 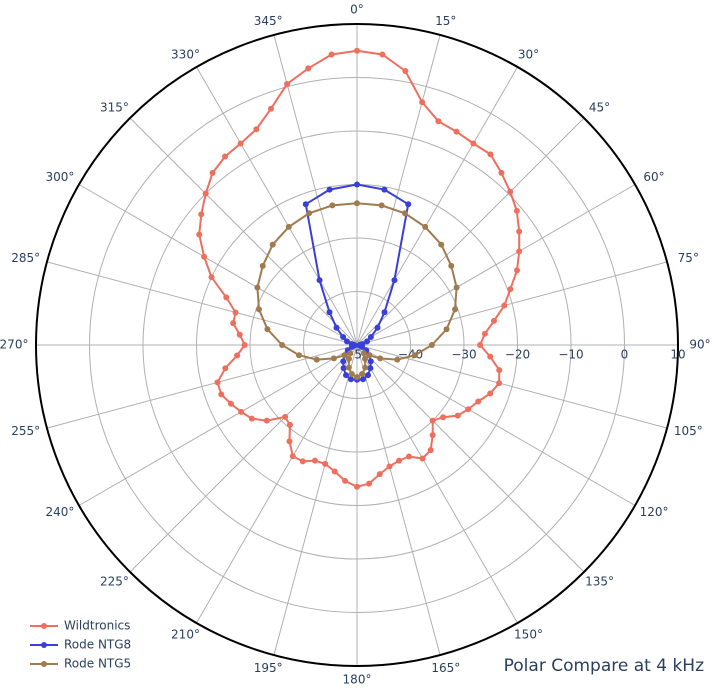 What do you see at coordinates (185, 54) in the screenshot?
I see `angular-tick-label: 330°` at bounding box center [185, 54].